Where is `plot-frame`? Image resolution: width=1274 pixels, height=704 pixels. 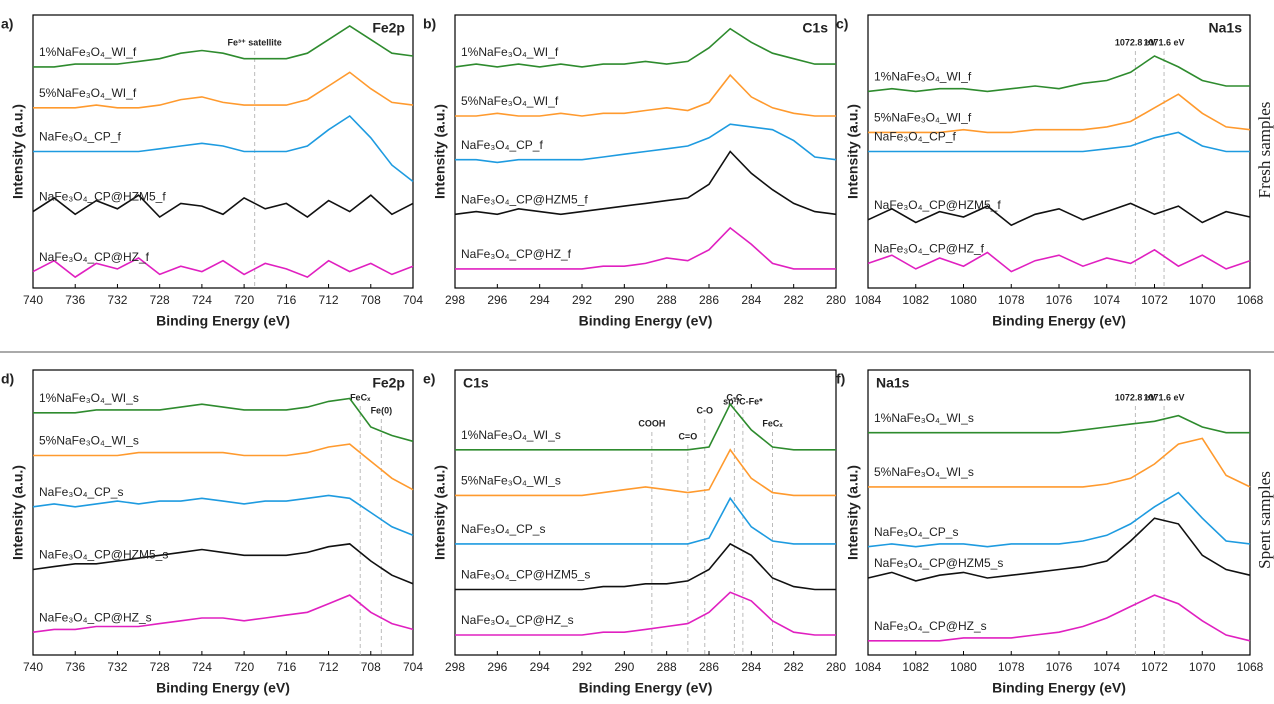
plot-frame is located at coordinates (223, 512).